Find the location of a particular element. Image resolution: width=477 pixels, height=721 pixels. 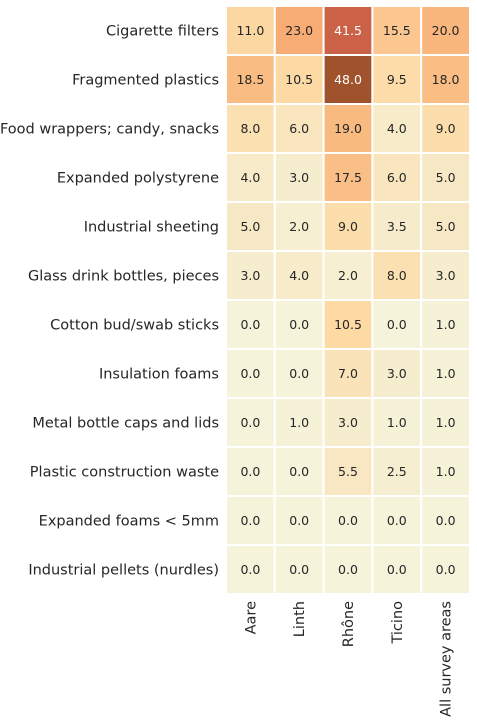

cell-value-label: 23.0 is located at coordinates (299, 30).